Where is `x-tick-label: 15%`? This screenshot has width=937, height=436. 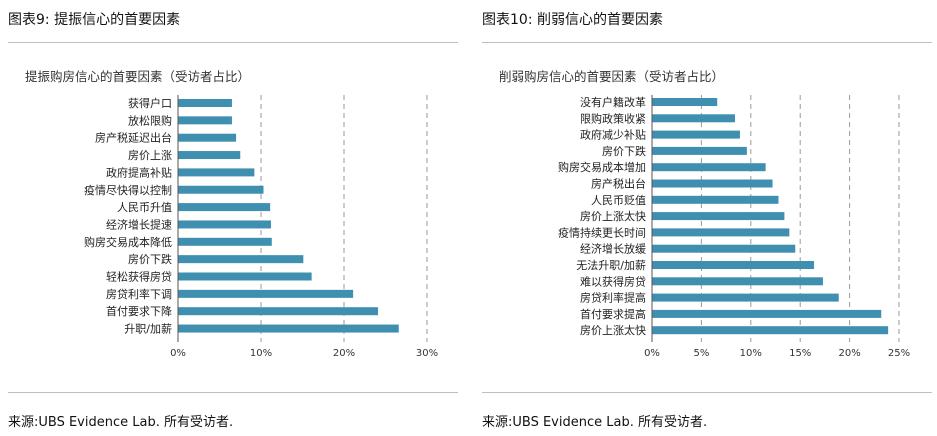 x-tick-label: 15% is located at coordinates (800, 353).